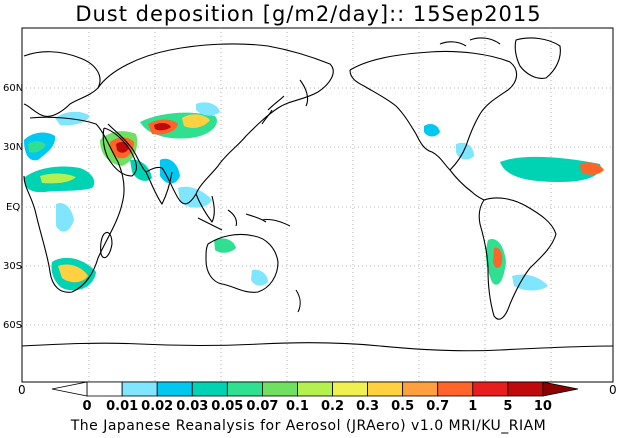  Describe the element at coordinates (298, 301) in the screenshot. I see `coastline-new-zealand` at that location.